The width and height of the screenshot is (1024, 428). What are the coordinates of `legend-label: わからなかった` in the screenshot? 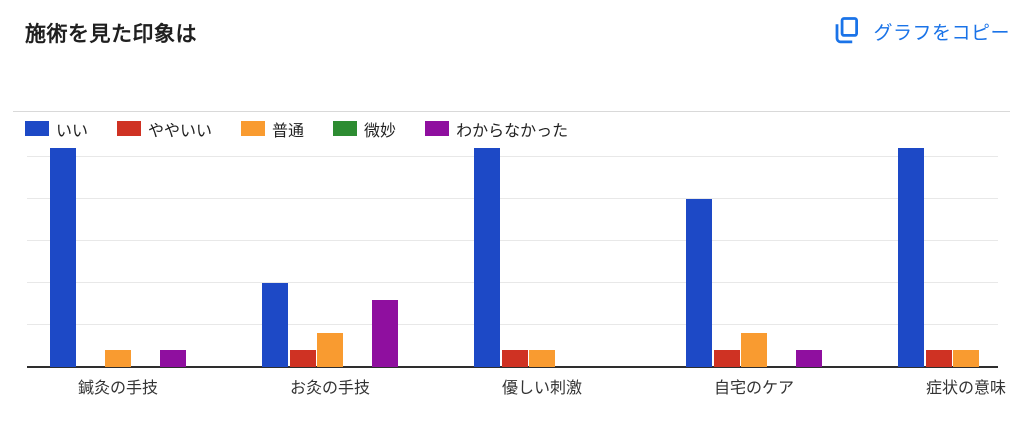 It's located at (512, 131).